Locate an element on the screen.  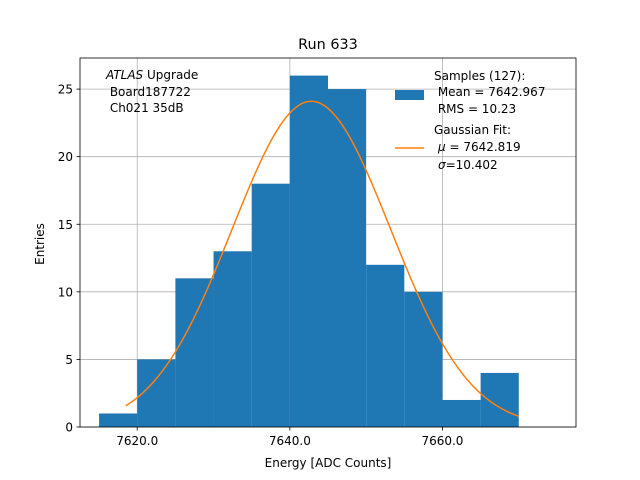
legend-mu-symbol: μ is located at coordinates (441, 147).